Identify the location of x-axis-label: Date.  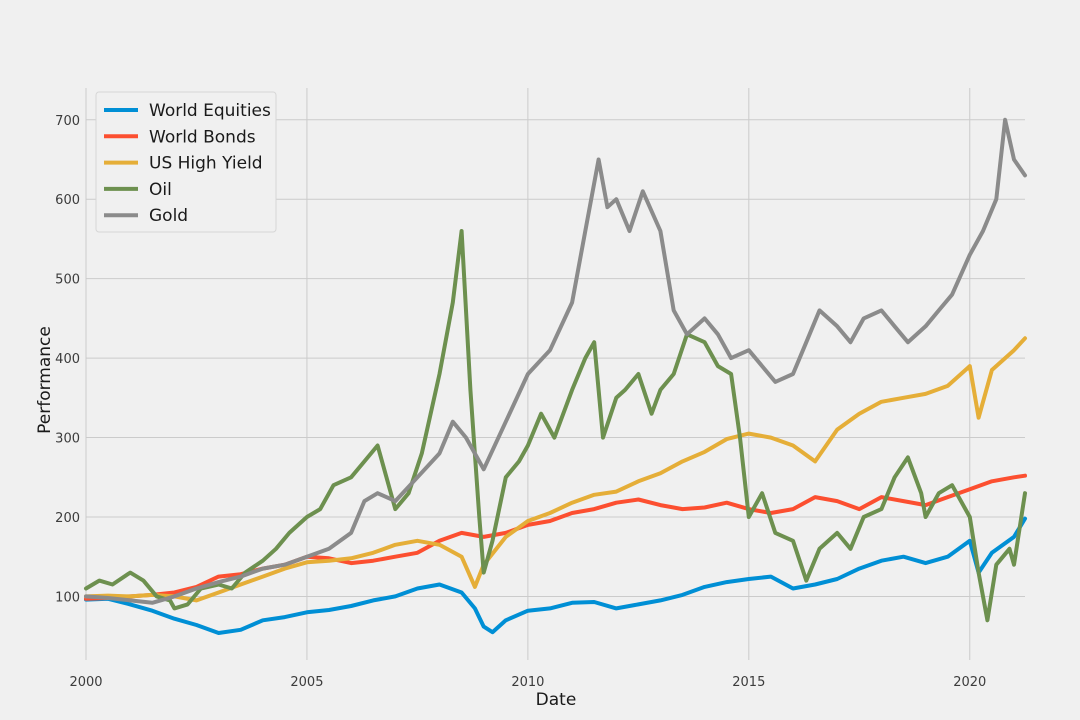
(556, 700).